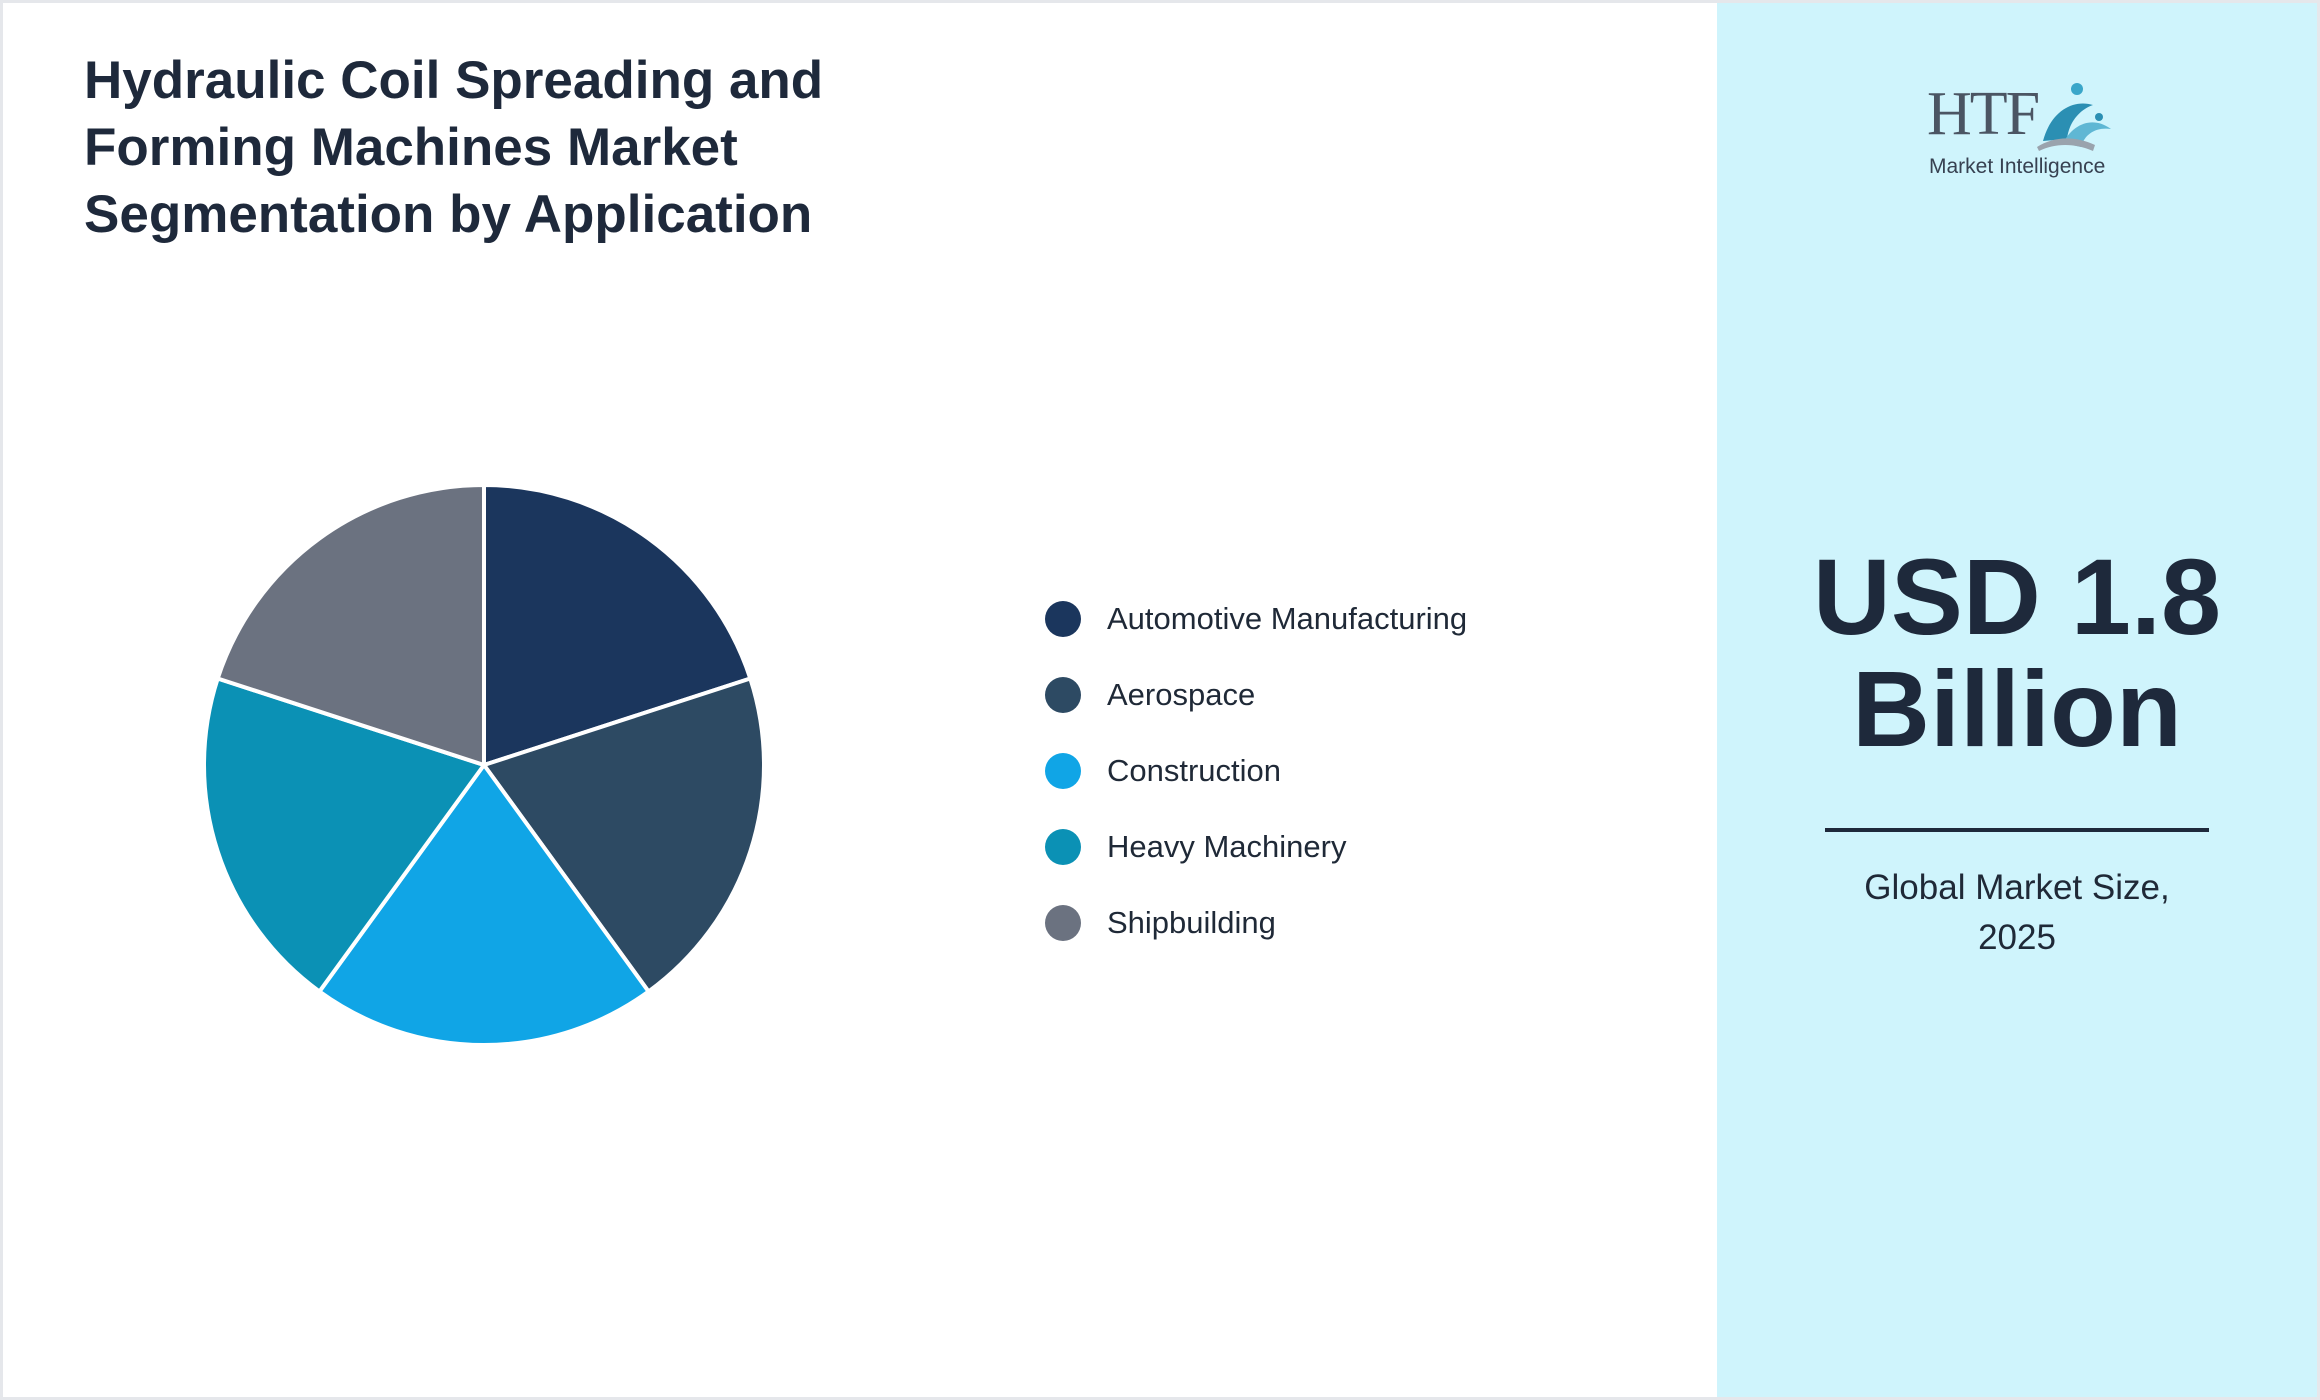 This screenshot has height=1400, width=2320. I want to click on pie-slice-heavy-machinery, so click(344, 835).